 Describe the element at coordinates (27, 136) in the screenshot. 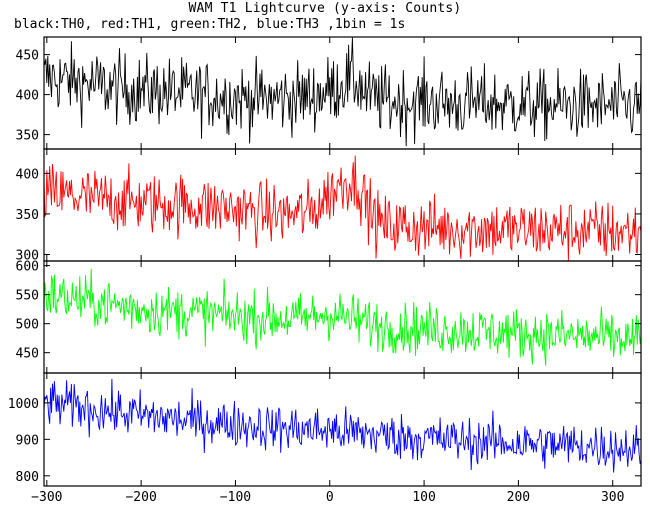

I see `y-tick-label-th0-350: 350` at that location.